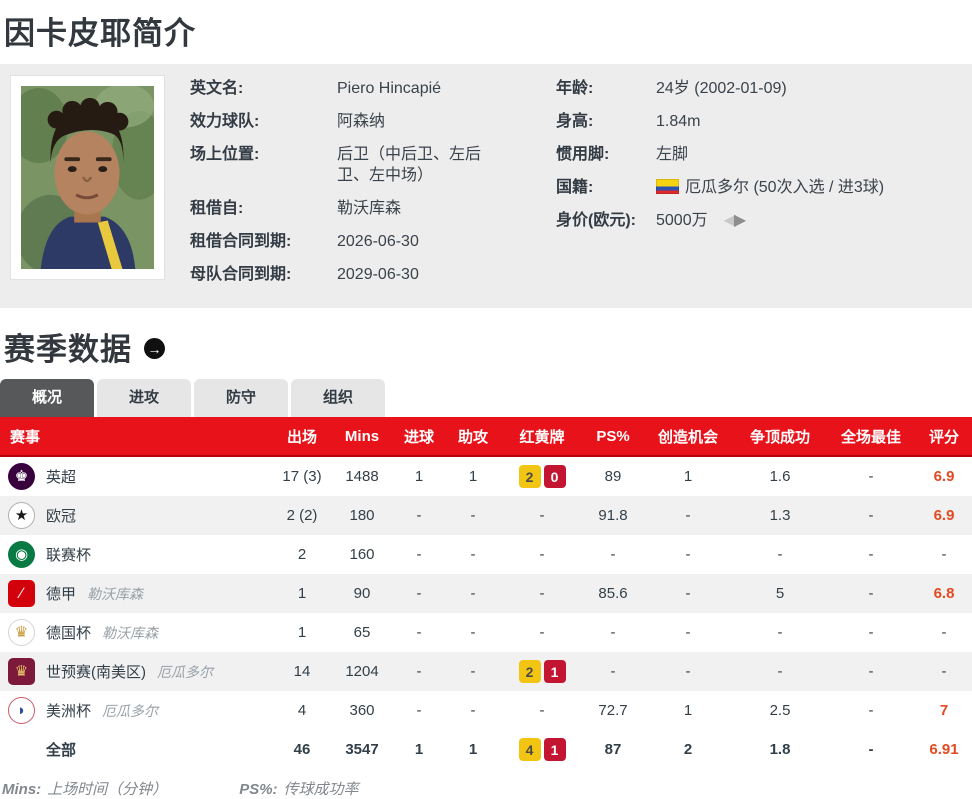 The height and width of the screenshot is (799, 972). Describe the element at coordinates (362, 710) in the screenshot. I see `cell-mins: 360` at that location.